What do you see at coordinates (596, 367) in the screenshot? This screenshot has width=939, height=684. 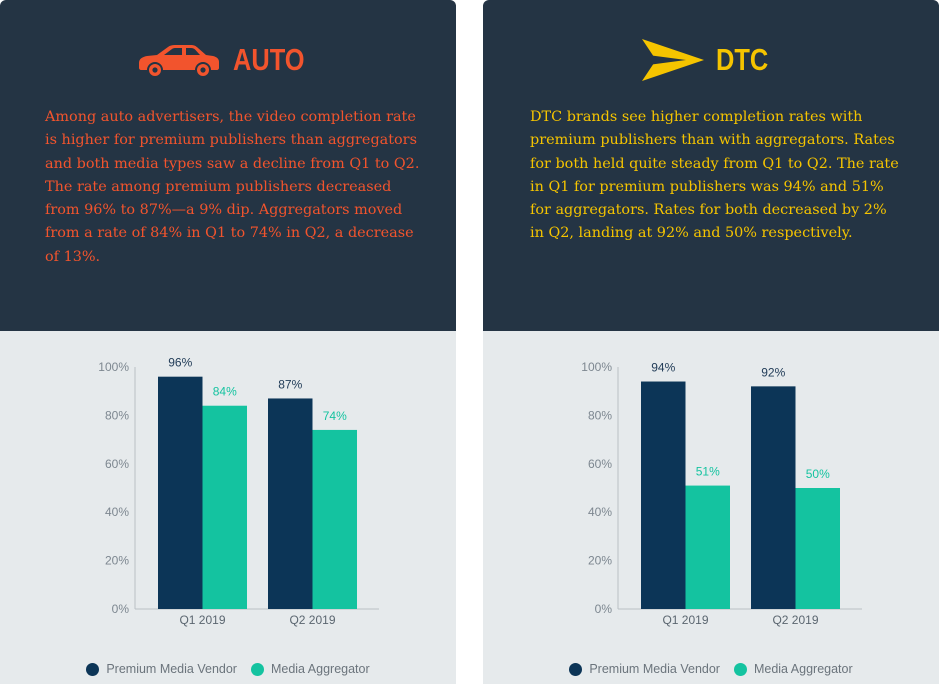 I see `dtc-y-tick-label: 100%` at bounding box center [596, 367].